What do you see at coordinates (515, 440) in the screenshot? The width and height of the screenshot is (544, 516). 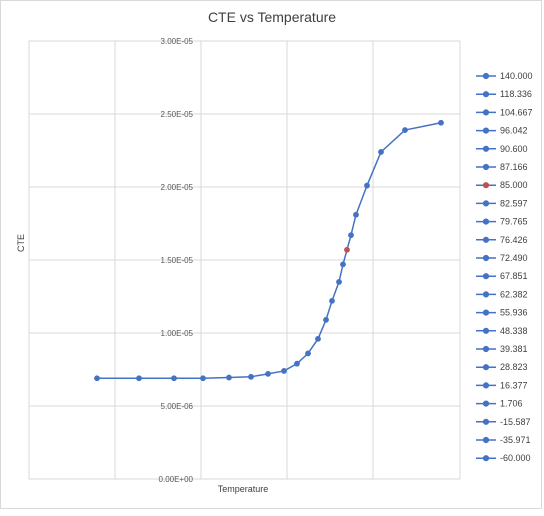 I see `legend-label: -35.971` at bounding box center [515, 440].